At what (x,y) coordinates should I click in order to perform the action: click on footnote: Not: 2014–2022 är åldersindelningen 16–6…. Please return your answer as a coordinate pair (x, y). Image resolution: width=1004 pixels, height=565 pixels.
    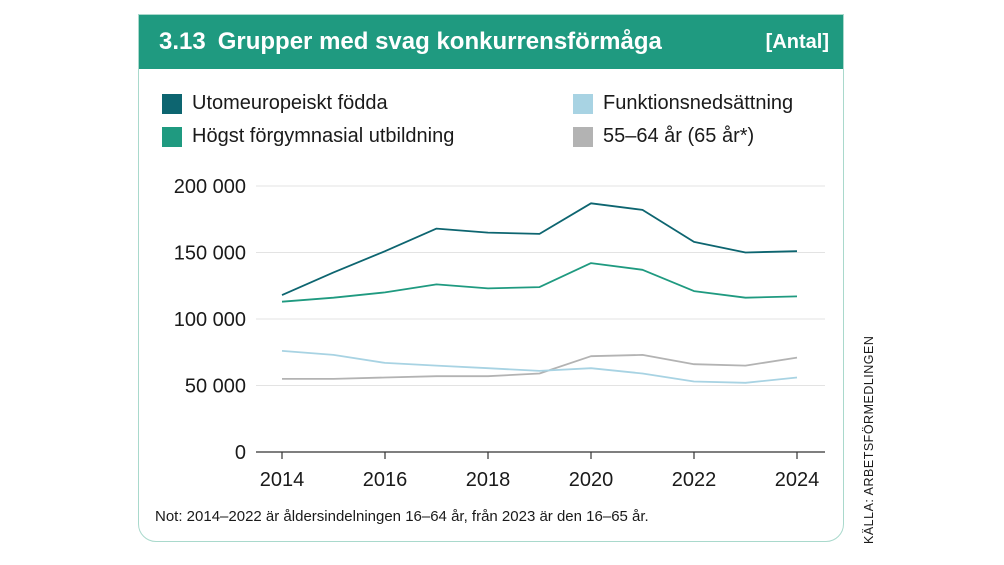
    Looking at the image, I should click on (402, 516).